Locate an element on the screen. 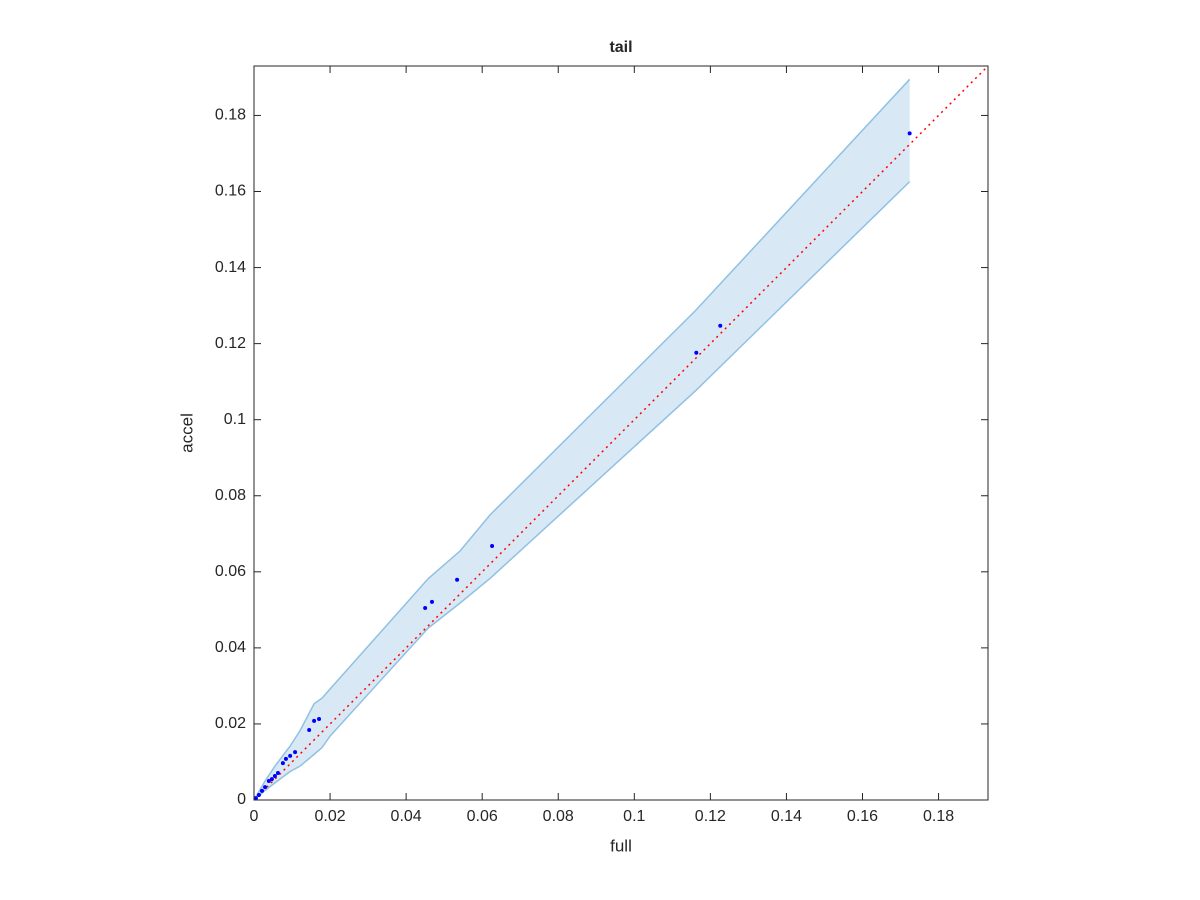 The height and width of the screenshot is (900, 1200). y-tick-label: 0.1 is located at coordinates (235, 419).